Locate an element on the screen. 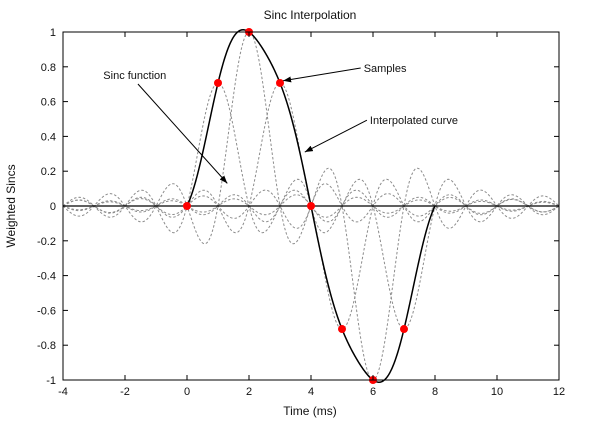 The width and height of the screenshot is (589, 425). y-tick-label-6: 0.2 is located at coordinates (48, 172).